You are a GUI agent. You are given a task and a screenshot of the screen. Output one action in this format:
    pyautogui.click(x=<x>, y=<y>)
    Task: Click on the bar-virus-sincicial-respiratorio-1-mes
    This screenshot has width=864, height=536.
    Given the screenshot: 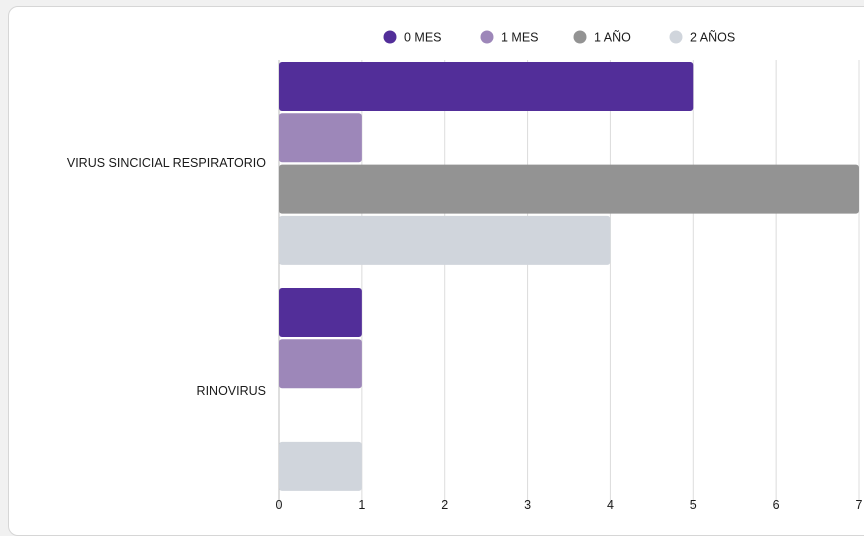 What is the action you would take?
    pyautogui.click(x=320, y=138)
    